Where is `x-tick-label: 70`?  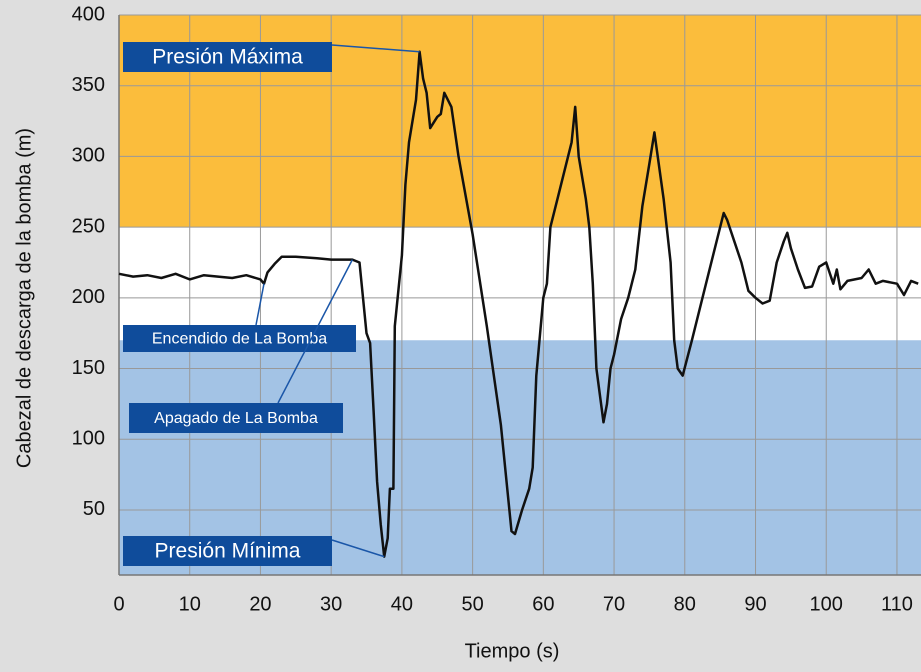
x-tick-label: 70 is located at coordinates (614, 604).